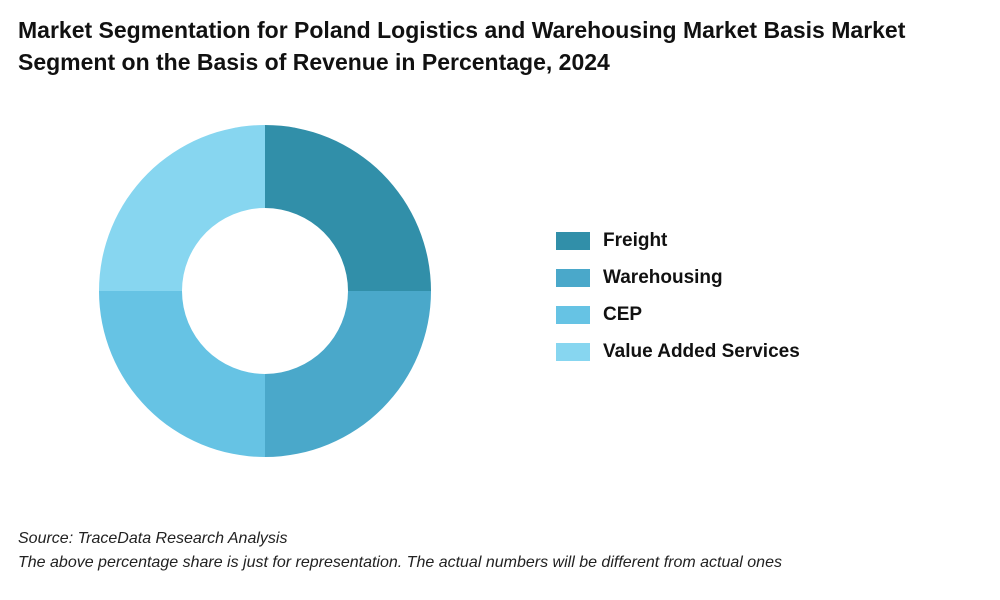  I want to click on legend-label: Warehousing, so click(663, 277).